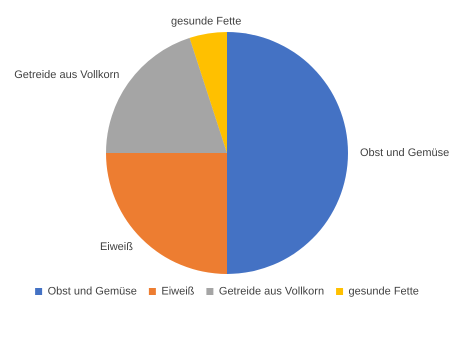 The height and width of the screenshot is (341, 454). What do you see at coordinates (117, 247) in the screenshot?
I see `slice-label: Eiweiß` at bounding box center [117, 247].